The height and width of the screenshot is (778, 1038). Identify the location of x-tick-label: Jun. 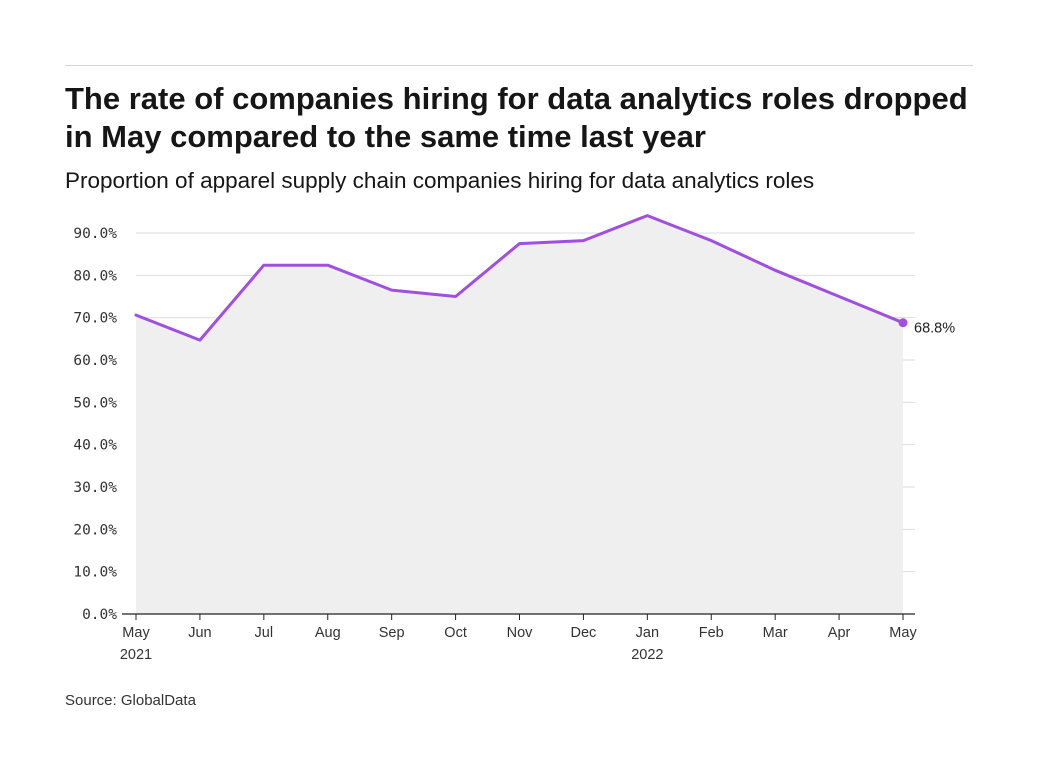
(199, 633).